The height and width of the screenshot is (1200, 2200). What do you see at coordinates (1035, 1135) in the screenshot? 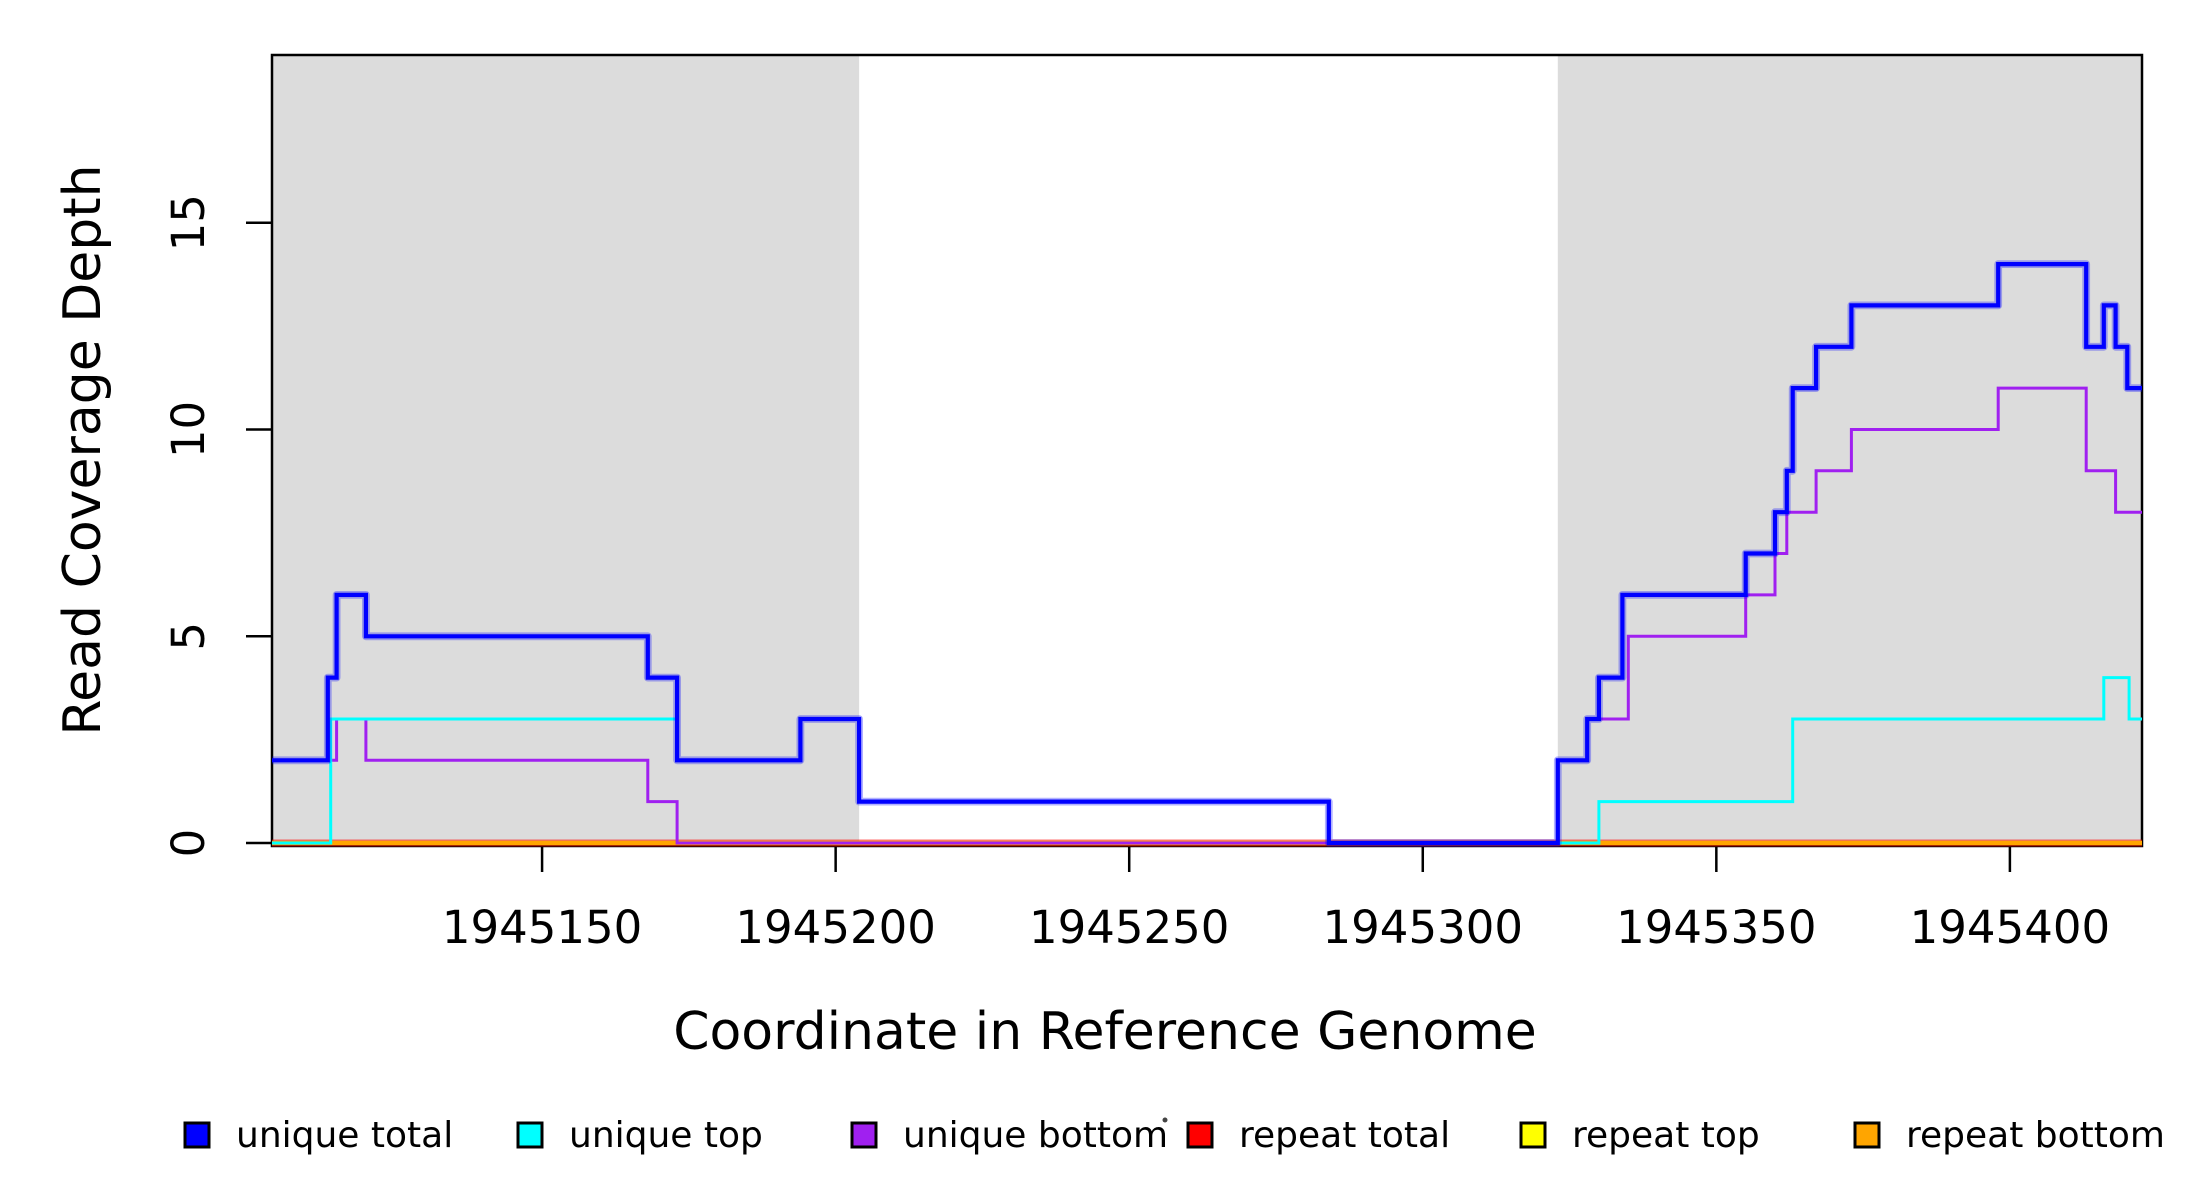
I see `legend-label-unique_bottom: unique bottom` at bounding box center [1035, 1135].